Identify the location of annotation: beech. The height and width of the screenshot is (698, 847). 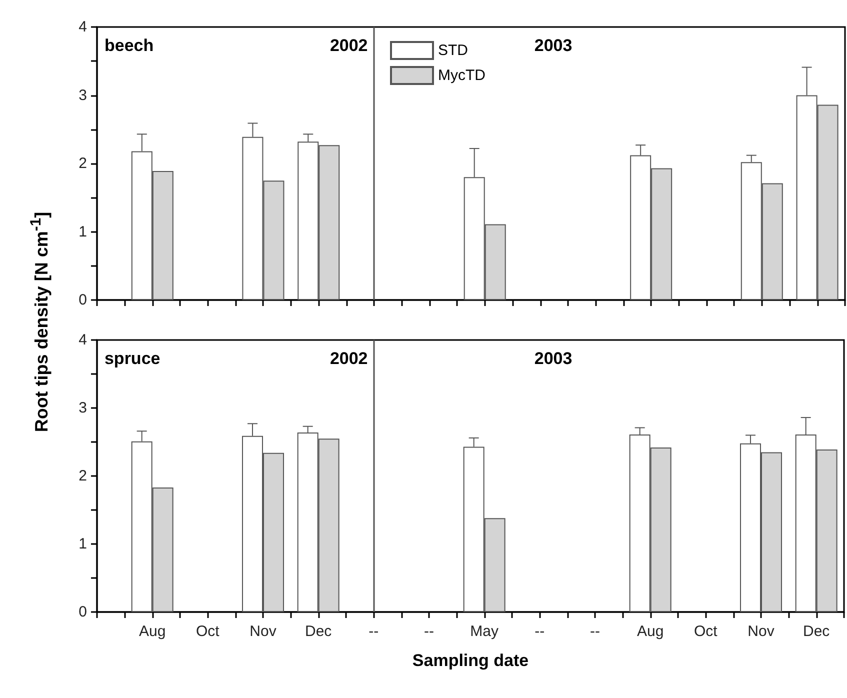
(129, 45).